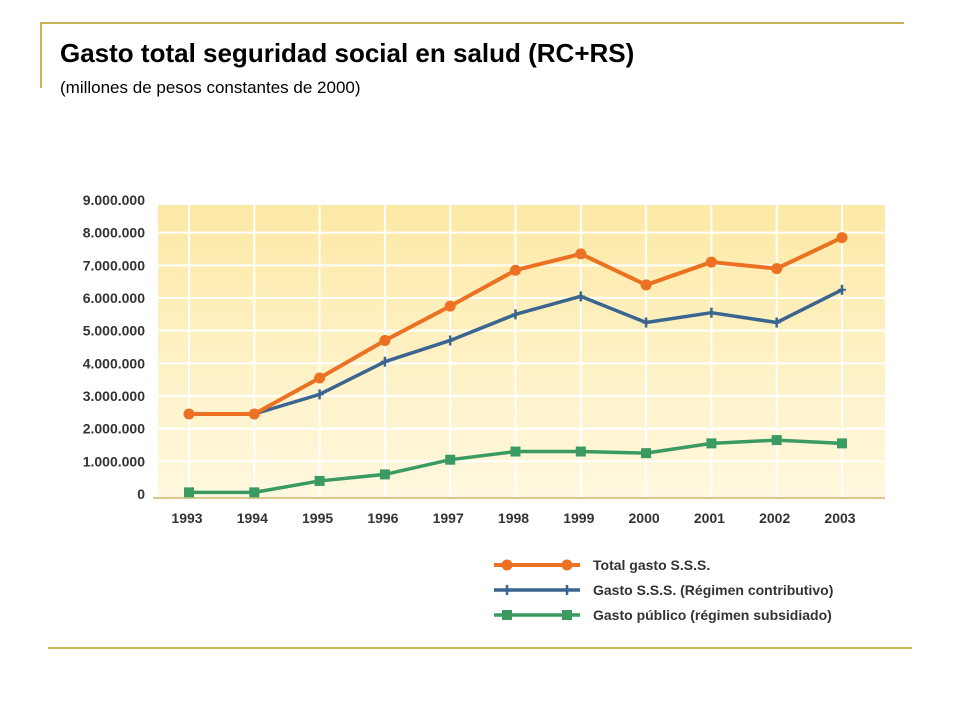  What do you see at coordinates (114, 461) in the screenshot?
I see `y-tick-label: 1.000.000` at bounding box center [114, 461].